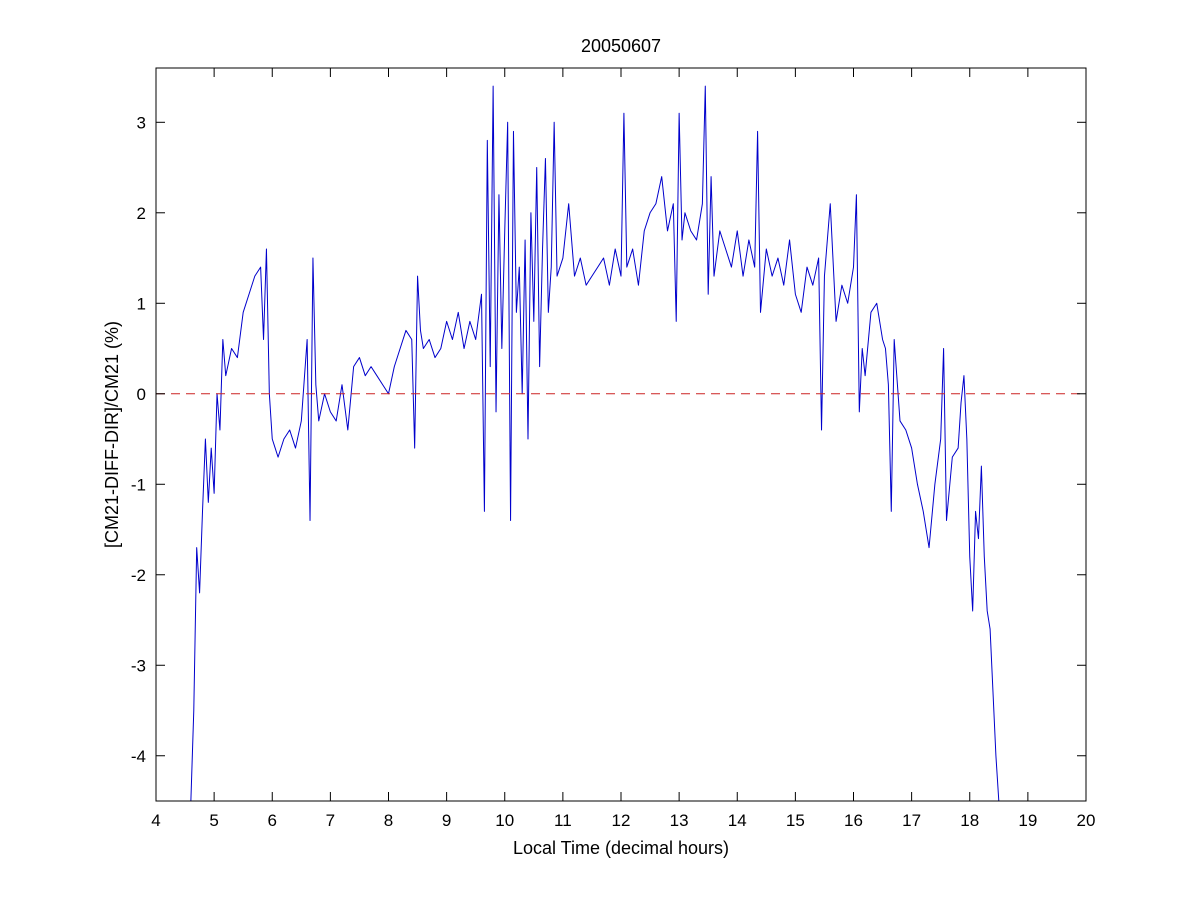 The height and width of the screenshot is (900, 1200). Describe the element at coordinates (272, 820) in the screenshot. I see `x-tick-label: 6` at that location.